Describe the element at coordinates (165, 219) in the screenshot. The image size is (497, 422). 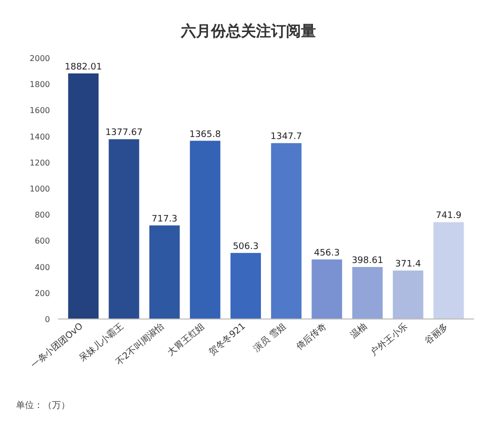
I see `data-label: 717.3` at that location.